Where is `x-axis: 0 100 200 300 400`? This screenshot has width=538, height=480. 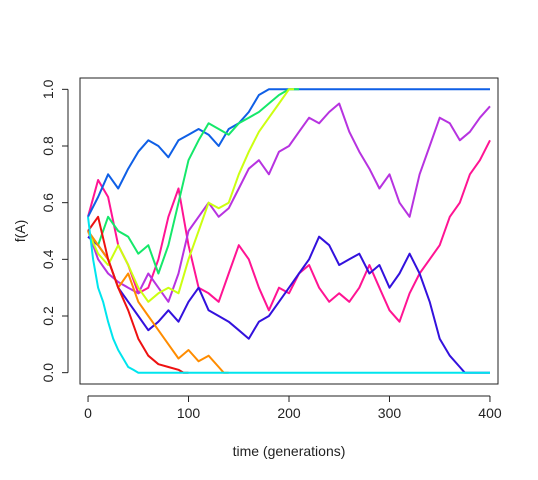
x-axis: 0 100 200 300 400 is located at coordinates (293, 408).